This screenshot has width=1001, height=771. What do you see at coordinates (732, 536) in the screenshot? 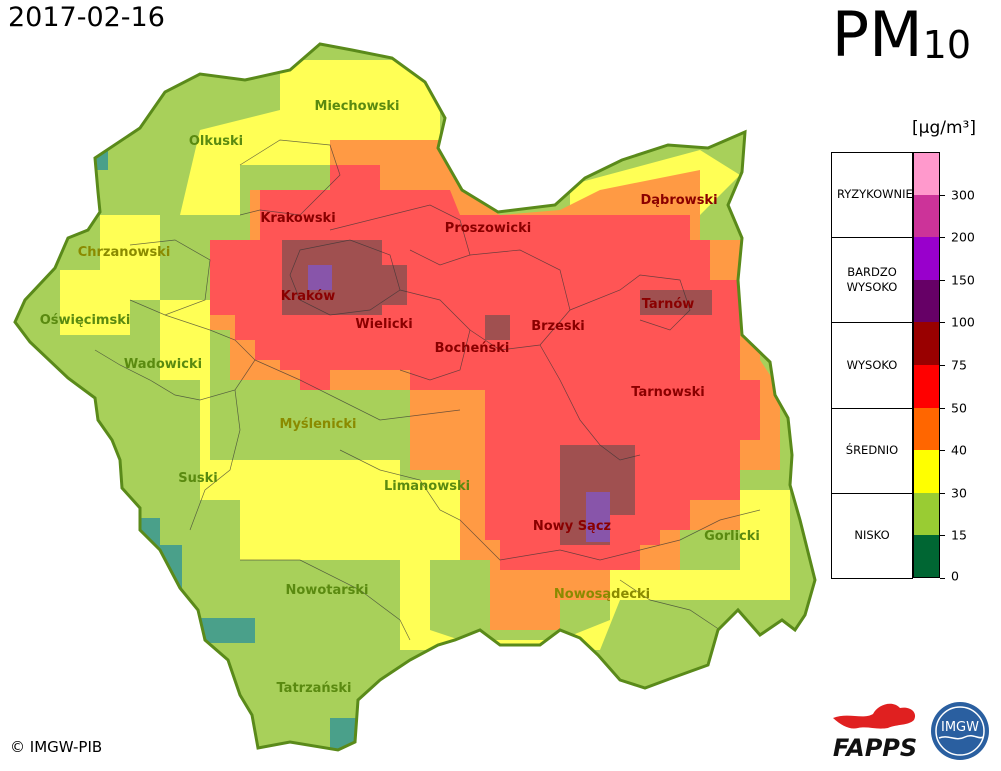
I see `district-label: Gorlicki` at bounding box center [732, 536].